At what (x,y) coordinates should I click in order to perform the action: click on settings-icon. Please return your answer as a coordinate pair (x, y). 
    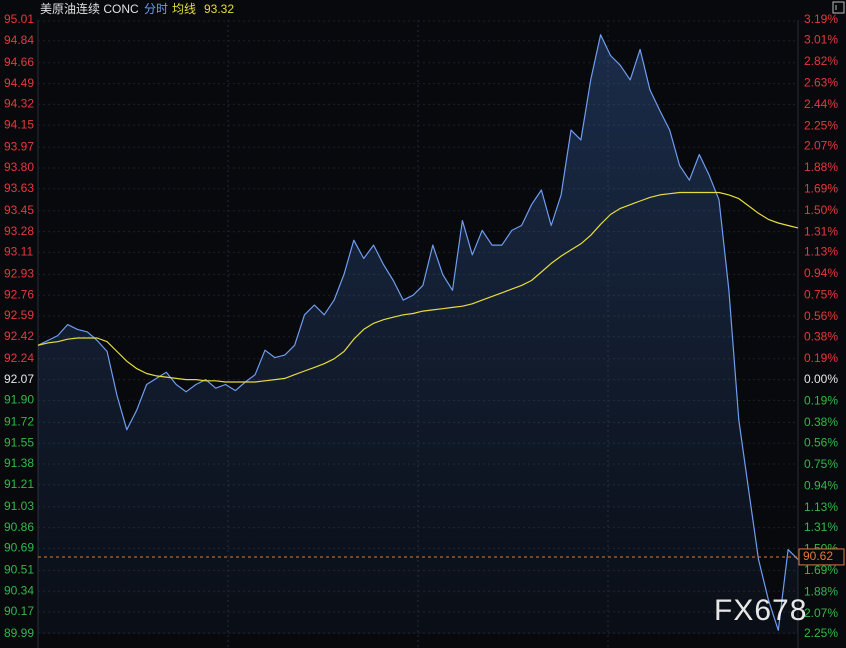
    Looking at the image, I should click on (838, 7).